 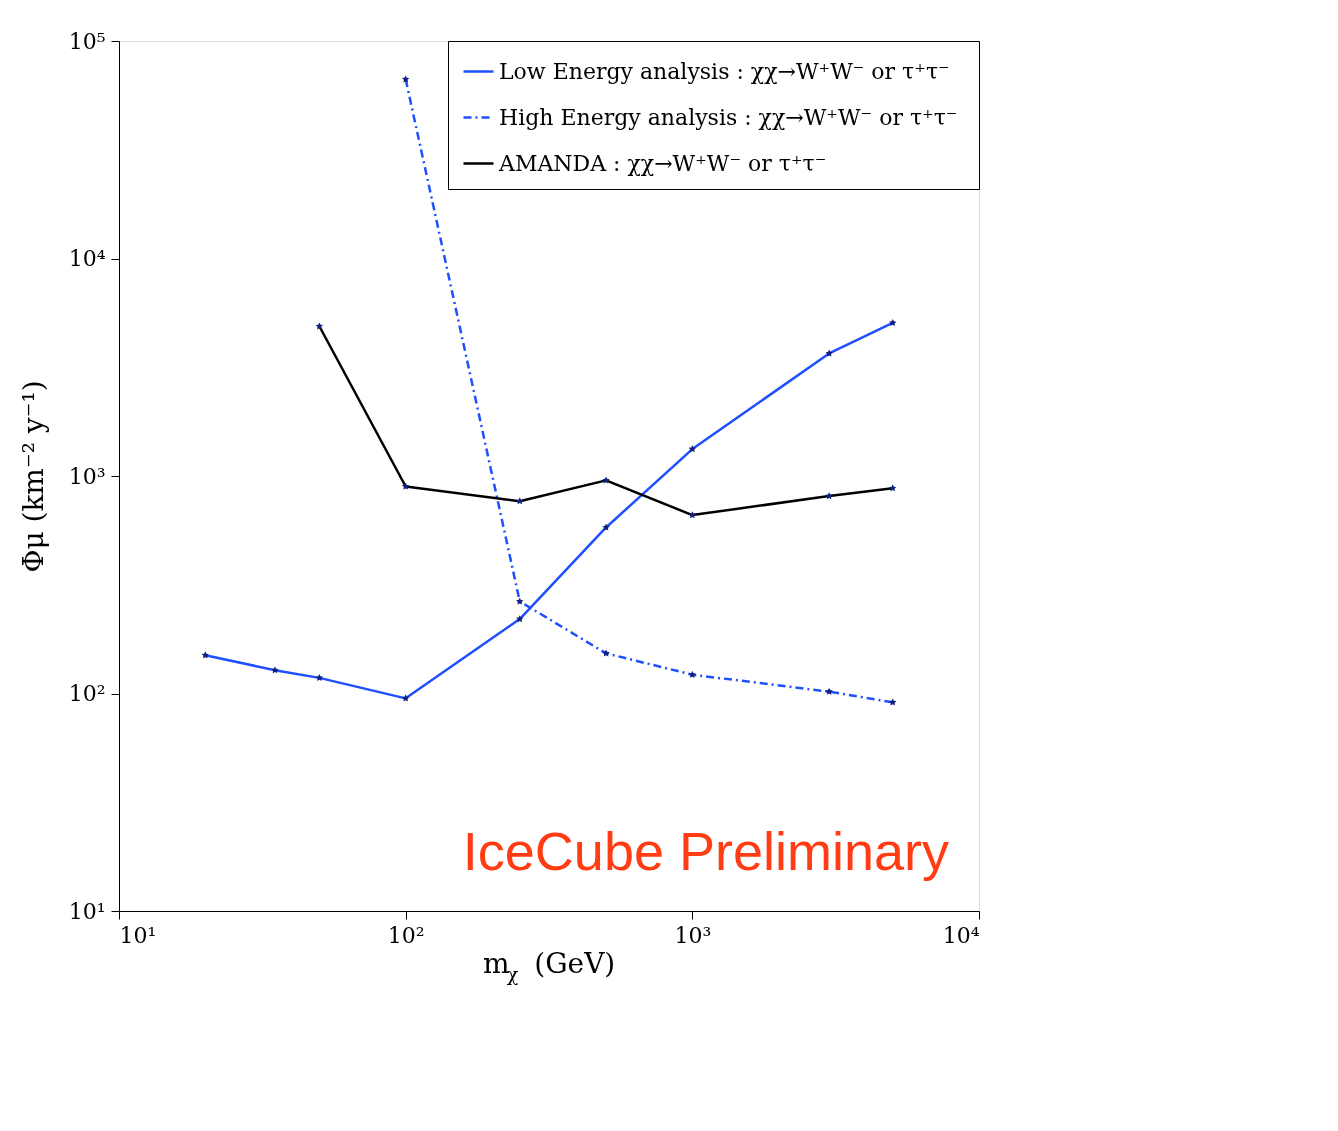 What do you see at coordinates (87, 476) in the screenshot?
I see `y-tick-label: 10³` at bounding box center [87, 476].